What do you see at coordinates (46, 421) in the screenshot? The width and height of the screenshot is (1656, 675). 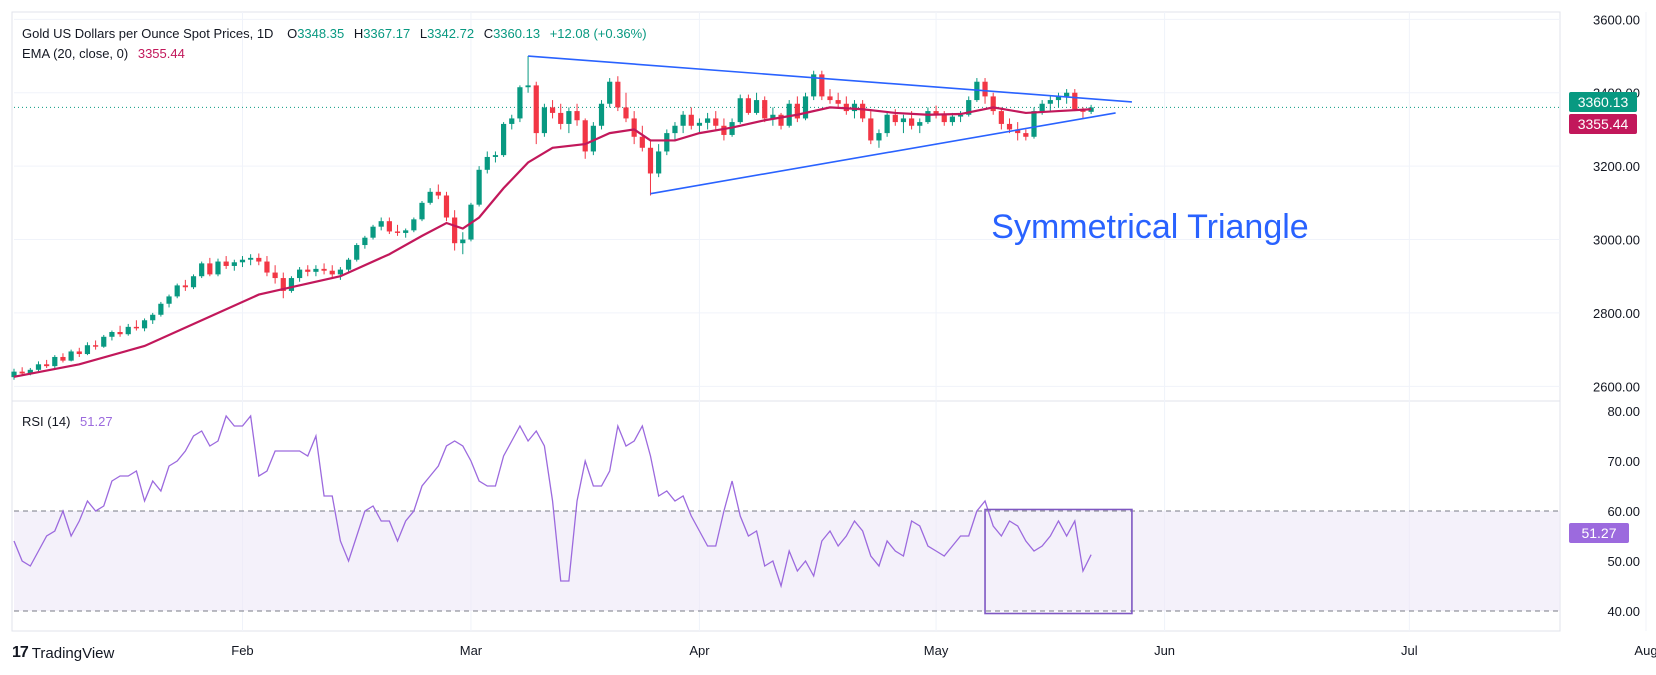 I see `rsi-label: RSI (14)` at bounding box center [46, 421].